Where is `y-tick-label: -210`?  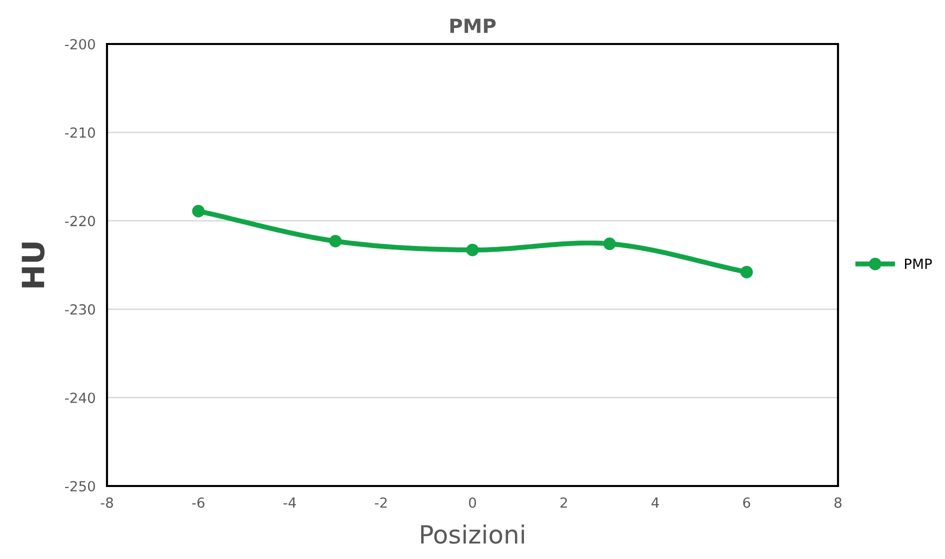 y-tick-label: -210 is located at coordinates (80, 132).